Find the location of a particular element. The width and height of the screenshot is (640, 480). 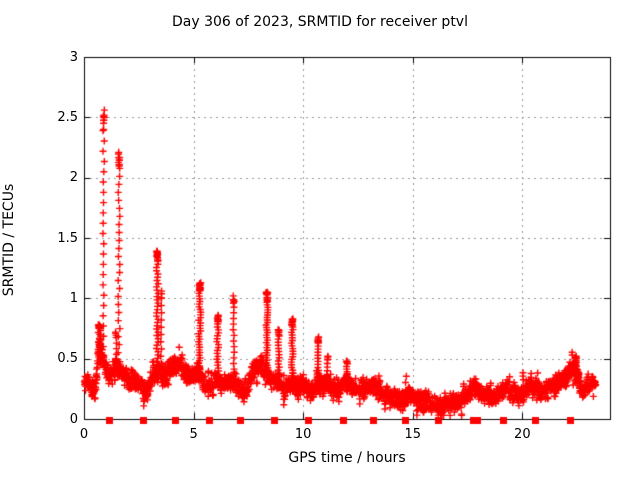

y-tick-label: 1.5 is located at coordinates (67, 238).